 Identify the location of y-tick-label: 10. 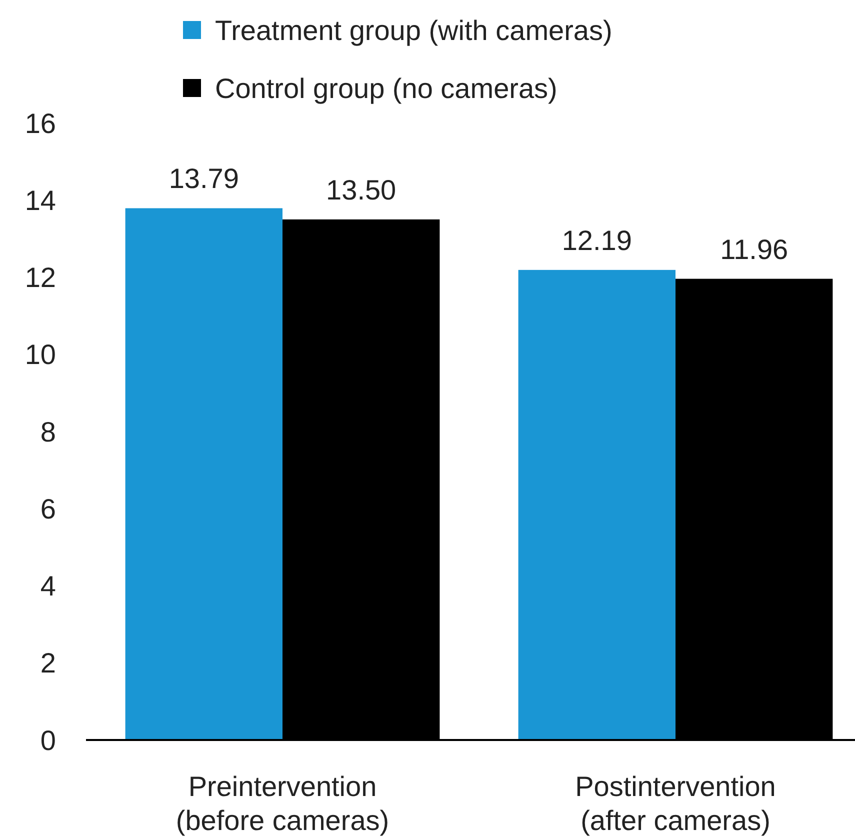
(40, 354).